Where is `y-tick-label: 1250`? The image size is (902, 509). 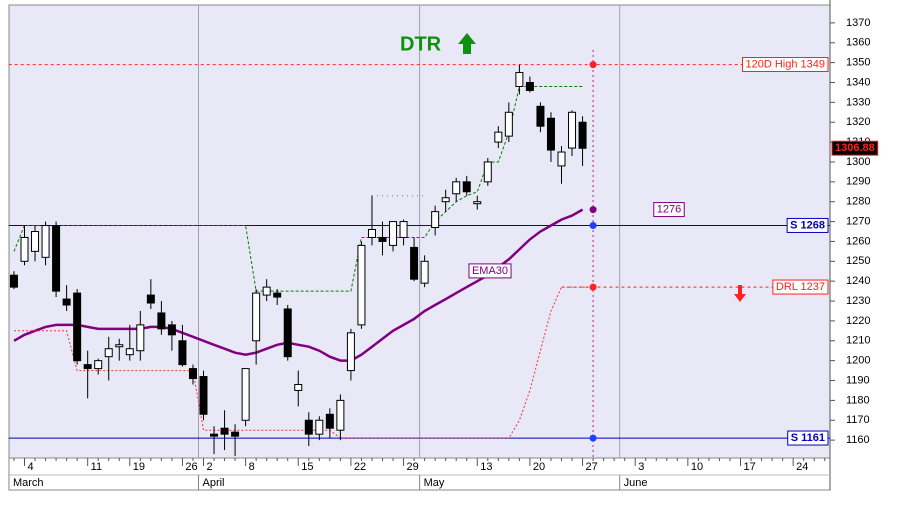 y-tick-label: 1250 is located at coordinates (858, 261).